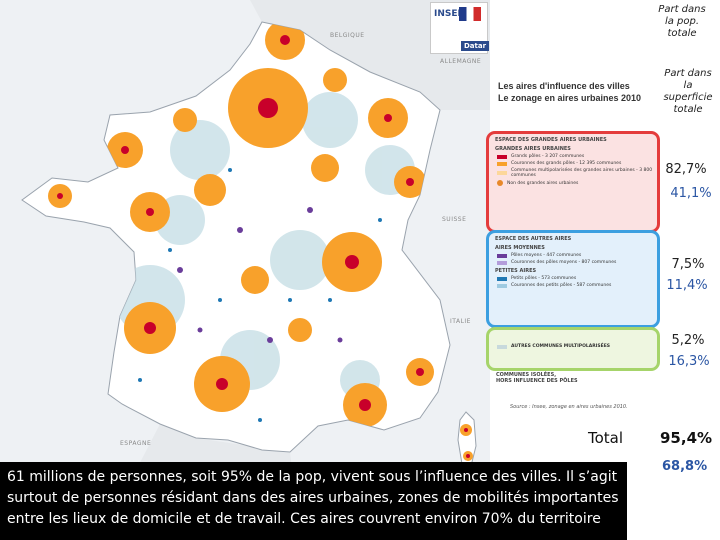 The height and width of the screenshot is (540, 720). I want to click on legend-subheading: AIRES MOYENNES, so click(520, 248).